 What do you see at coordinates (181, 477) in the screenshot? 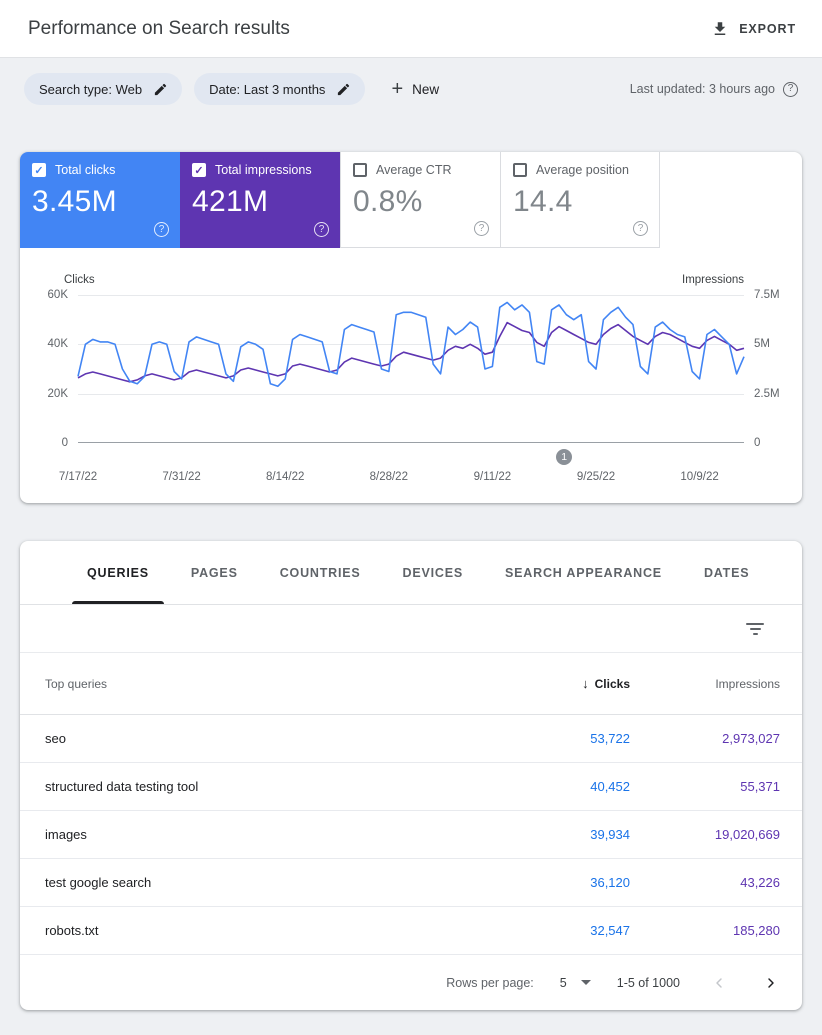
I see `x-tick-label: 7/31/22` at bounding box center [181, 477].